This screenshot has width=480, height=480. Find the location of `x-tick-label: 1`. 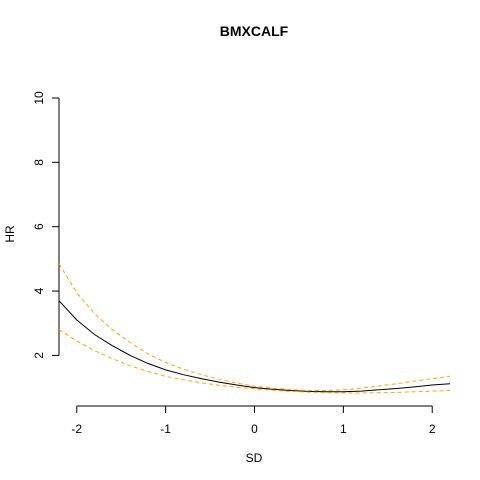

x-tick-label: 1 is located at coordinates (343, 429).